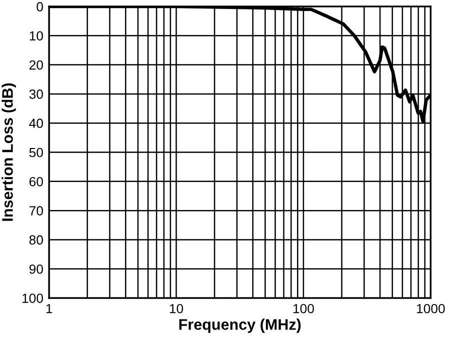 The image size is (450, 341). Describe the element at coordinates (36, 36) in the screenshot. I see `y-tick-label: 10` at that location.